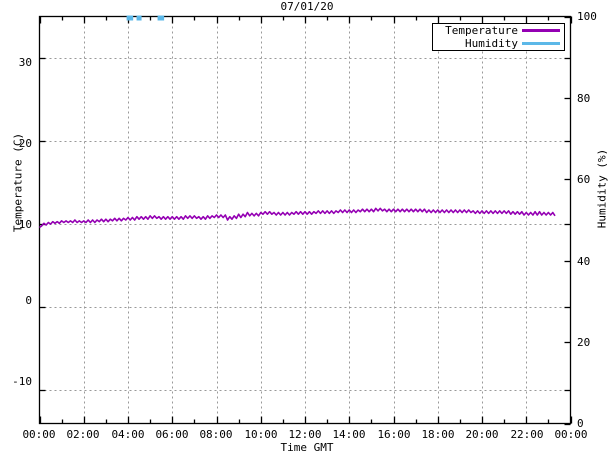 The height and width of the screenshot is (459, 614). What do you see at coordinates (482, 434) in the screenshot?
I see `x-tick-label-10: 20:00` at bounding box center [482, 434].